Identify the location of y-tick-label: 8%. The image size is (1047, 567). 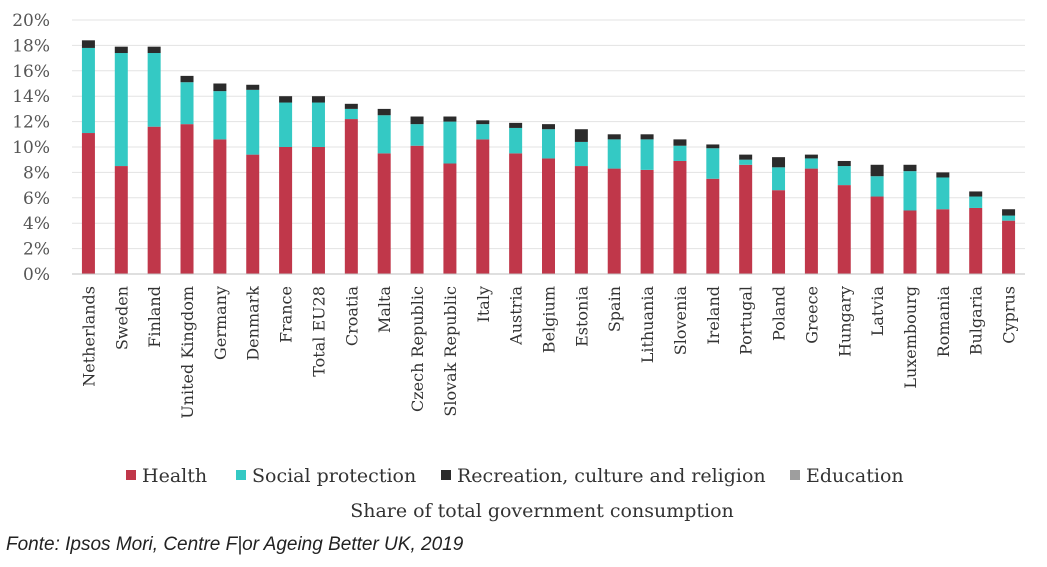
(36, 173).